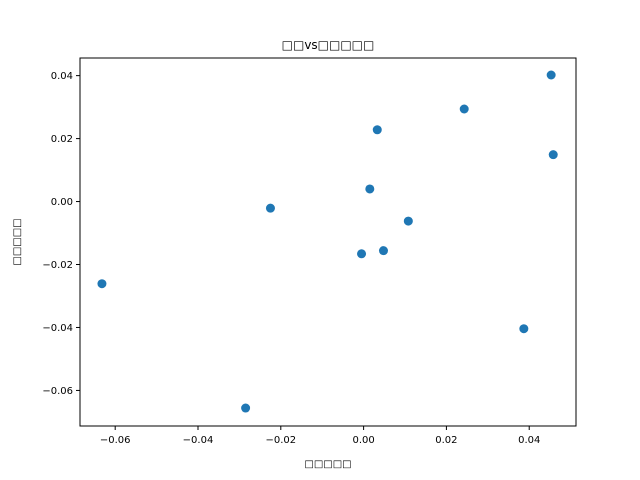 This screenshot has width=640, height=480. I want to click on y-axis: −0.06 −0.04 −0.02 0.00 0.02 0.04, so click(61, 234).